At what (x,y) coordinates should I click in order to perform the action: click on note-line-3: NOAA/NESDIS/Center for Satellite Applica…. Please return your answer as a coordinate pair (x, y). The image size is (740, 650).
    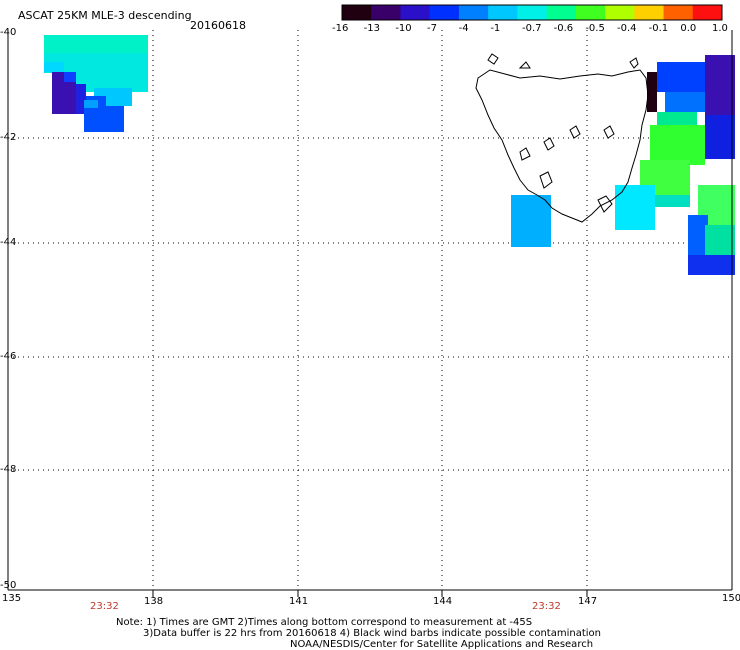
    Looking at the image, I should click on (442, 644).